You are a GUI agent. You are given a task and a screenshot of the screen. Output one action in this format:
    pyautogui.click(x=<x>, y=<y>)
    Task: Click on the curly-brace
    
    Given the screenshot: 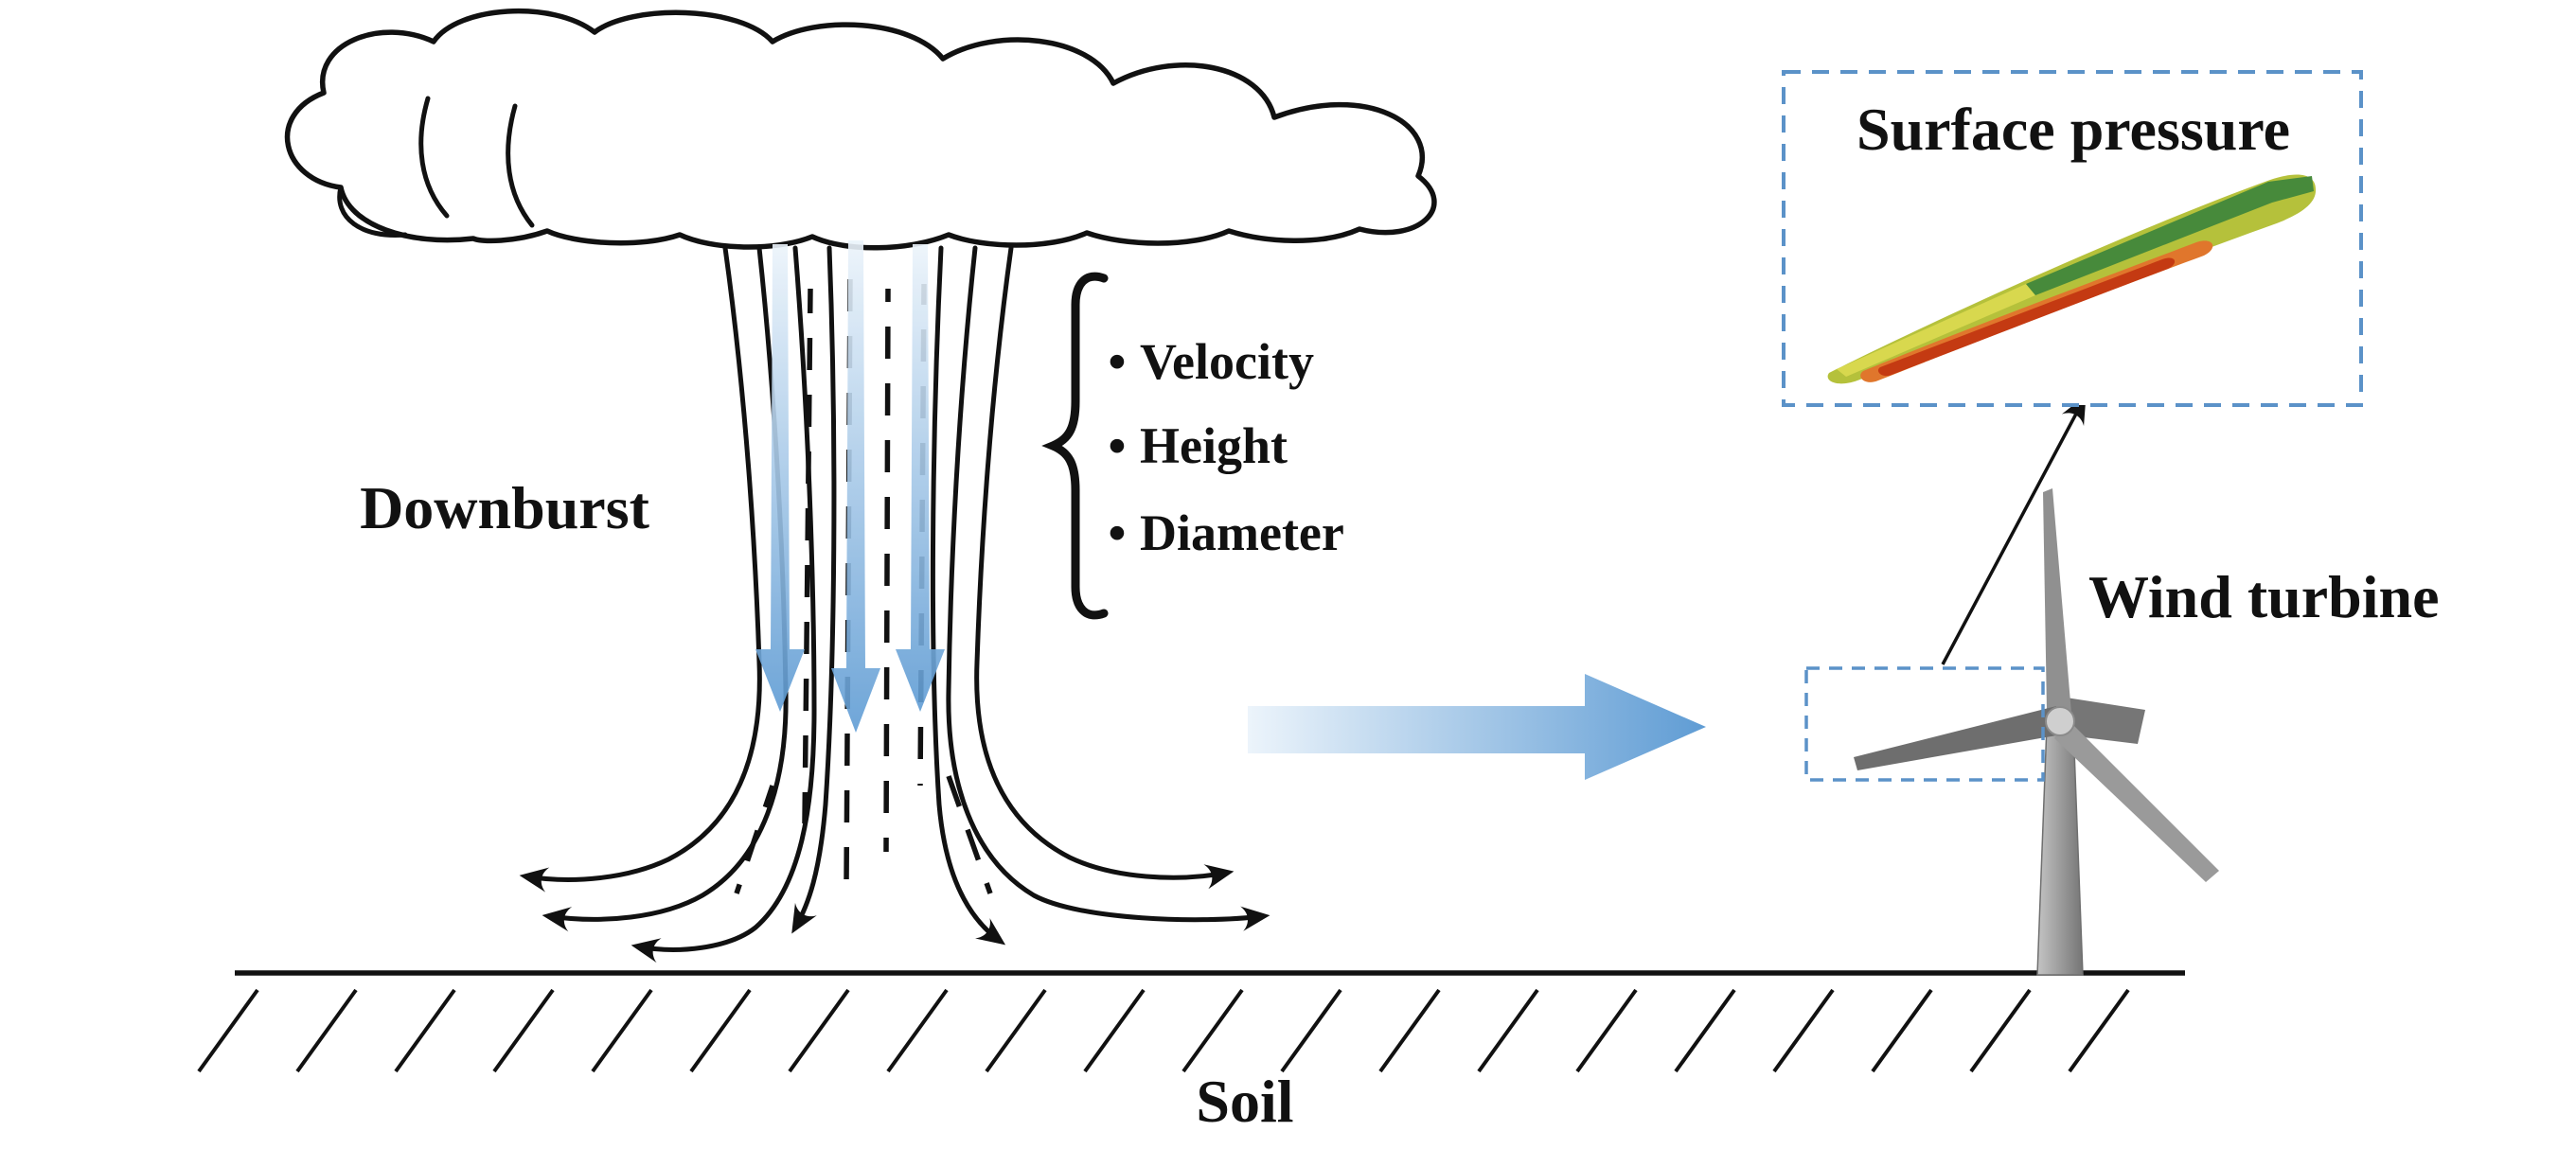 What is the action you would take?
    pyautogui.click(x=1075, y=446)
    